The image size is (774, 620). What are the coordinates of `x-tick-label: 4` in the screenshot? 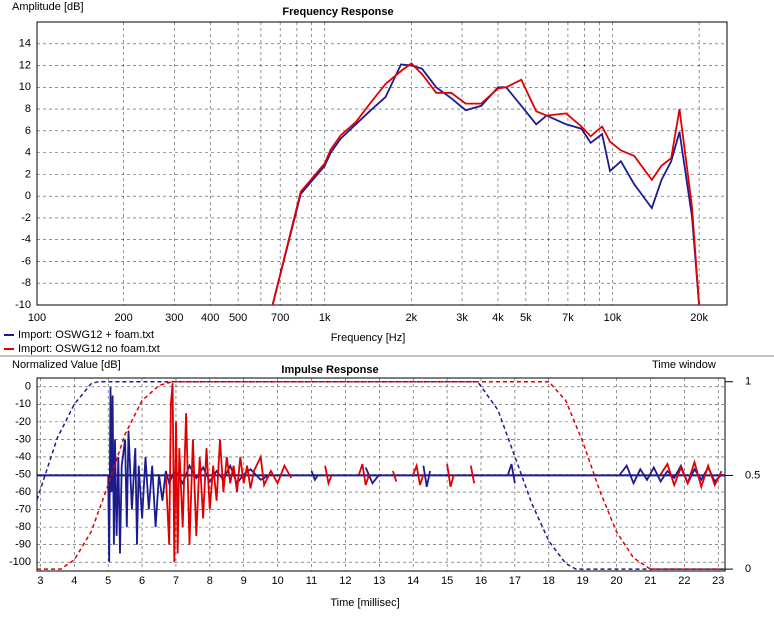 It's located at (74, 581).